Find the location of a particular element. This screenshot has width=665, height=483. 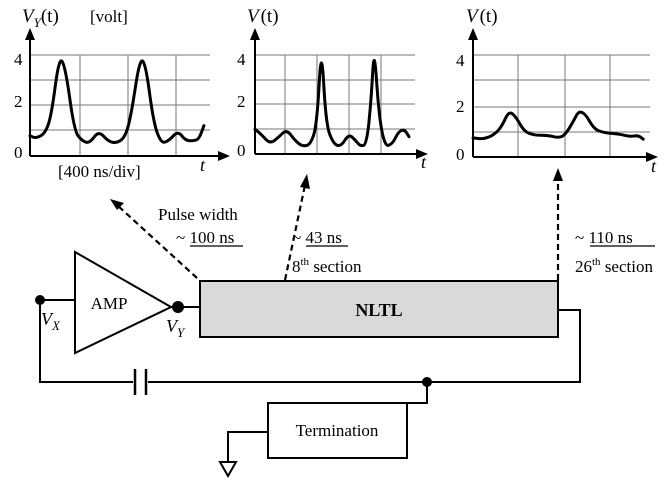

nltl-block is located at coordinates (379, 309).